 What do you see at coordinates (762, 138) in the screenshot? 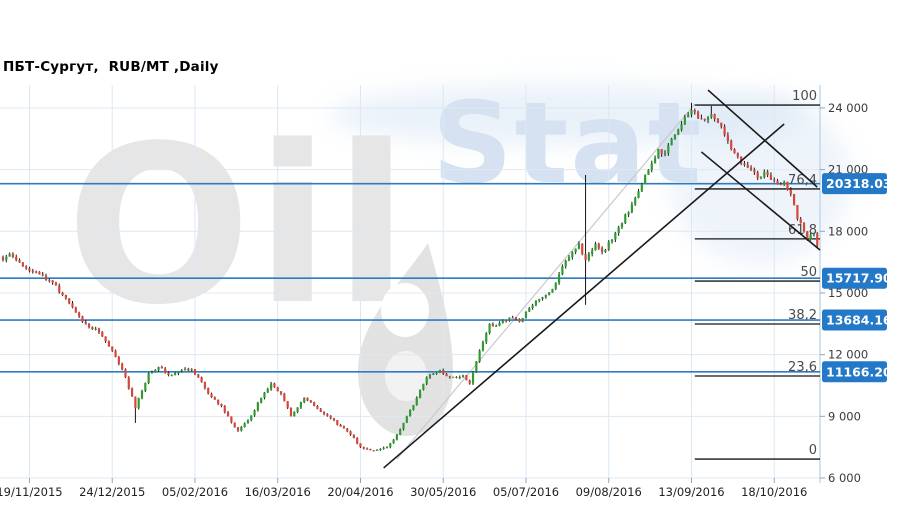
I see `trend-line-descending-channel-upper` at bounding box center [762, 138].